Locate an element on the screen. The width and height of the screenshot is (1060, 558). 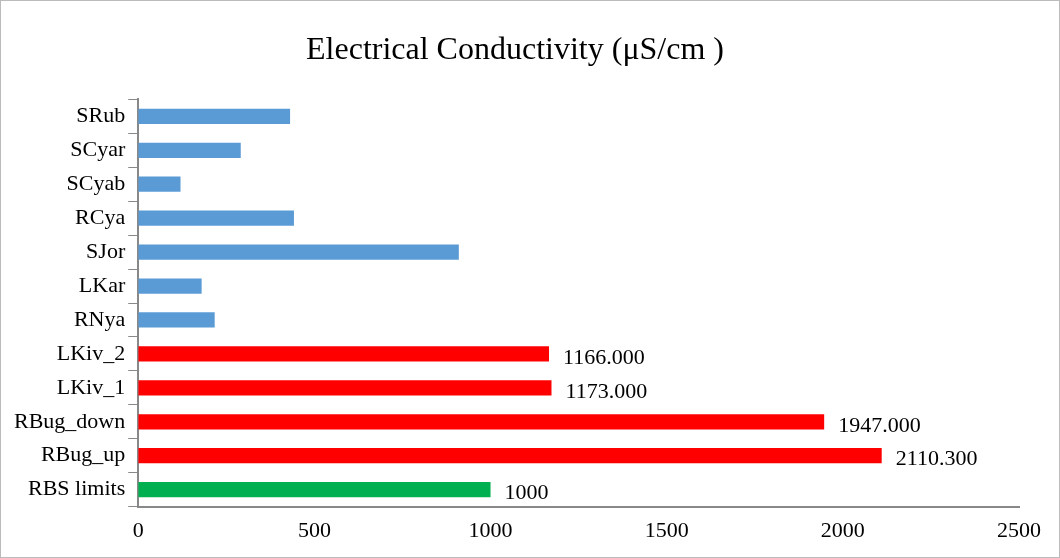
y-tick-label: SCyar is located at coordinates (98, 149).